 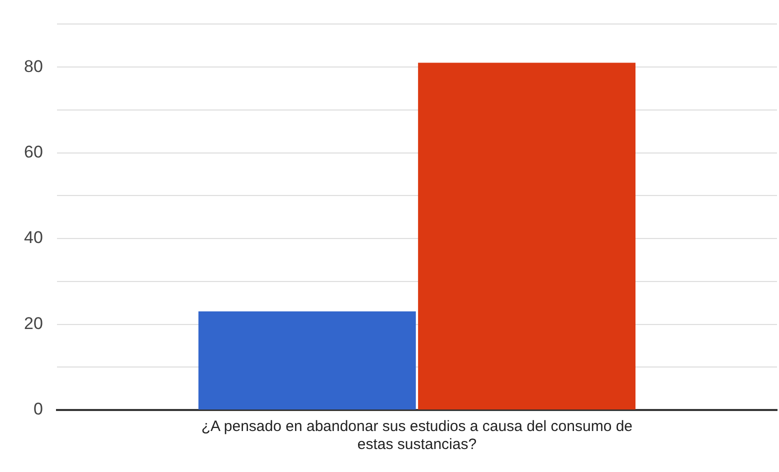 I want to click on y-tick-label: 0, so click(x=38, y=409).